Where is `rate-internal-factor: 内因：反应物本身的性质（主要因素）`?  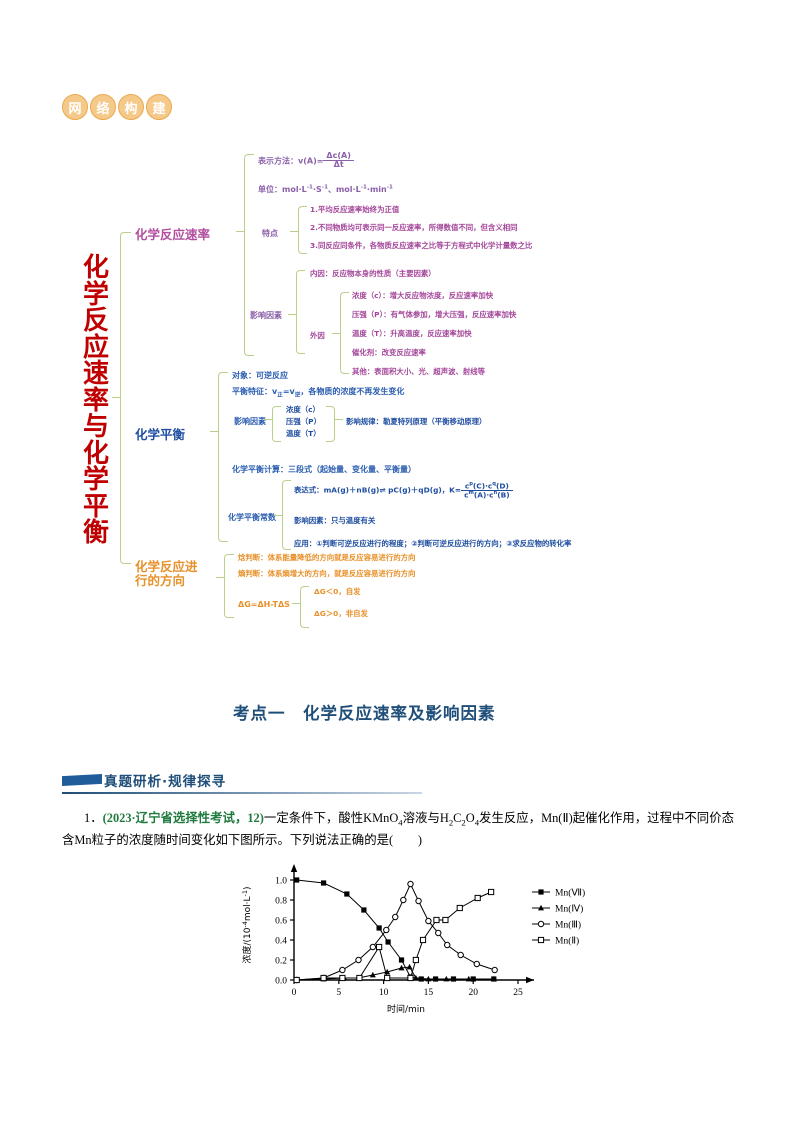
rate-internal-factor: 内因：反应物本身的性质（主要因素） is located at coordinates (373, 273).